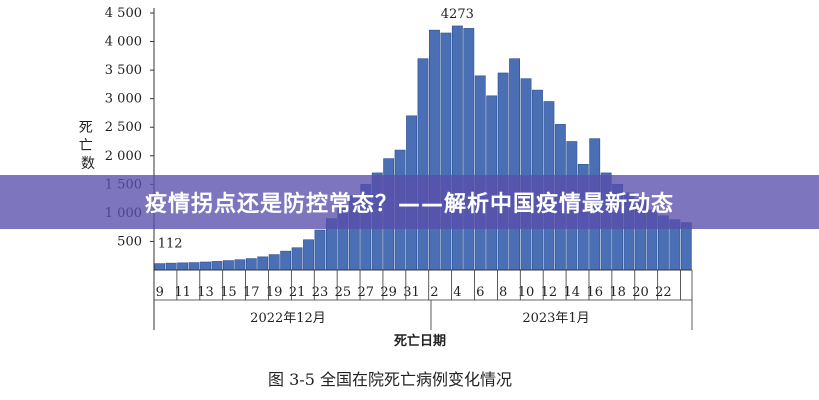 The width and height of the screenshot is (819, 400). Describe the element at coordinates (170, 244) in the screenshot. I see `data-label: 112` at that location.